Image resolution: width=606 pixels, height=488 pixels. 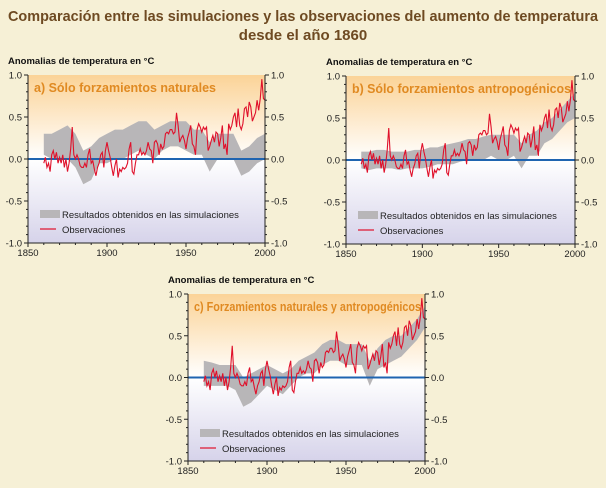 What do you see at coordinates (303, 35) in the screenshot?
I see `figure-title-line2: desde el año 1860` at bounding box center [303, 35].